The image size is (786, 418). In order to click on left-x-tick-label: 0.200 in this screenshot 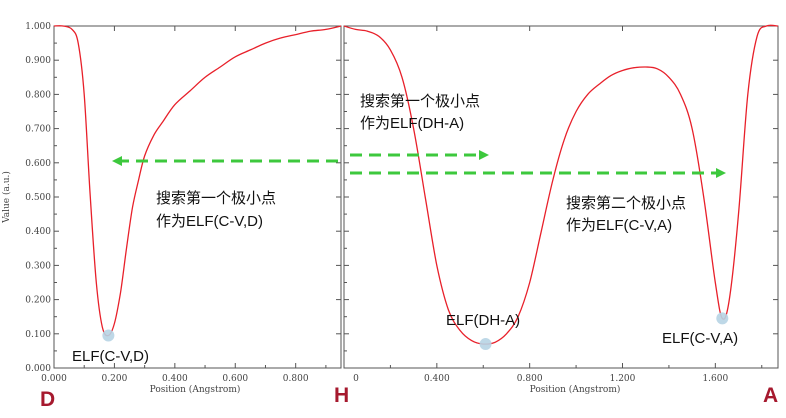, I will do `click(115, 379)`.